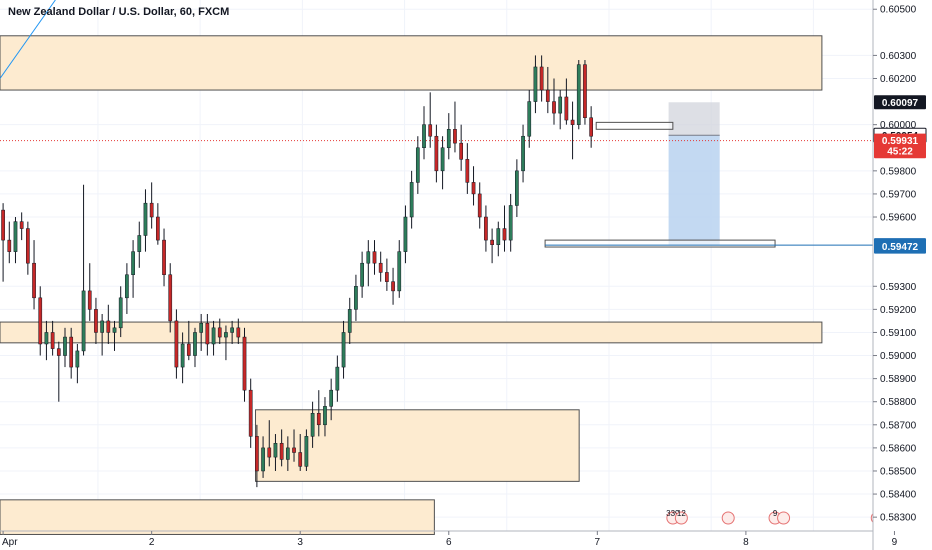 The image size is (932, 550). What do you see at coordinates (900, 141) in the screenshot?
I see `price-tag-label: 0.59931` at bounding box center [900, 141].